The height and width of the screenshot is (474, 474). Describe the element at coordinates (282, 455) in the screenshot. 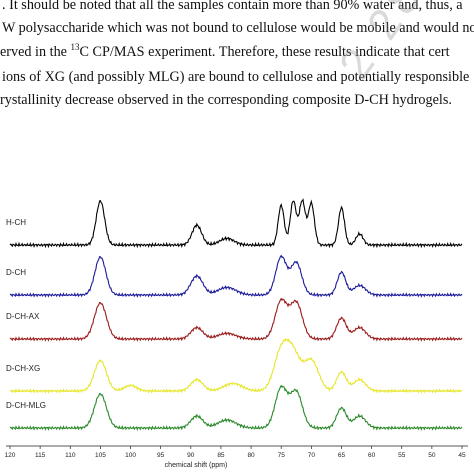

I see `x-tick-label: 75` at that location.